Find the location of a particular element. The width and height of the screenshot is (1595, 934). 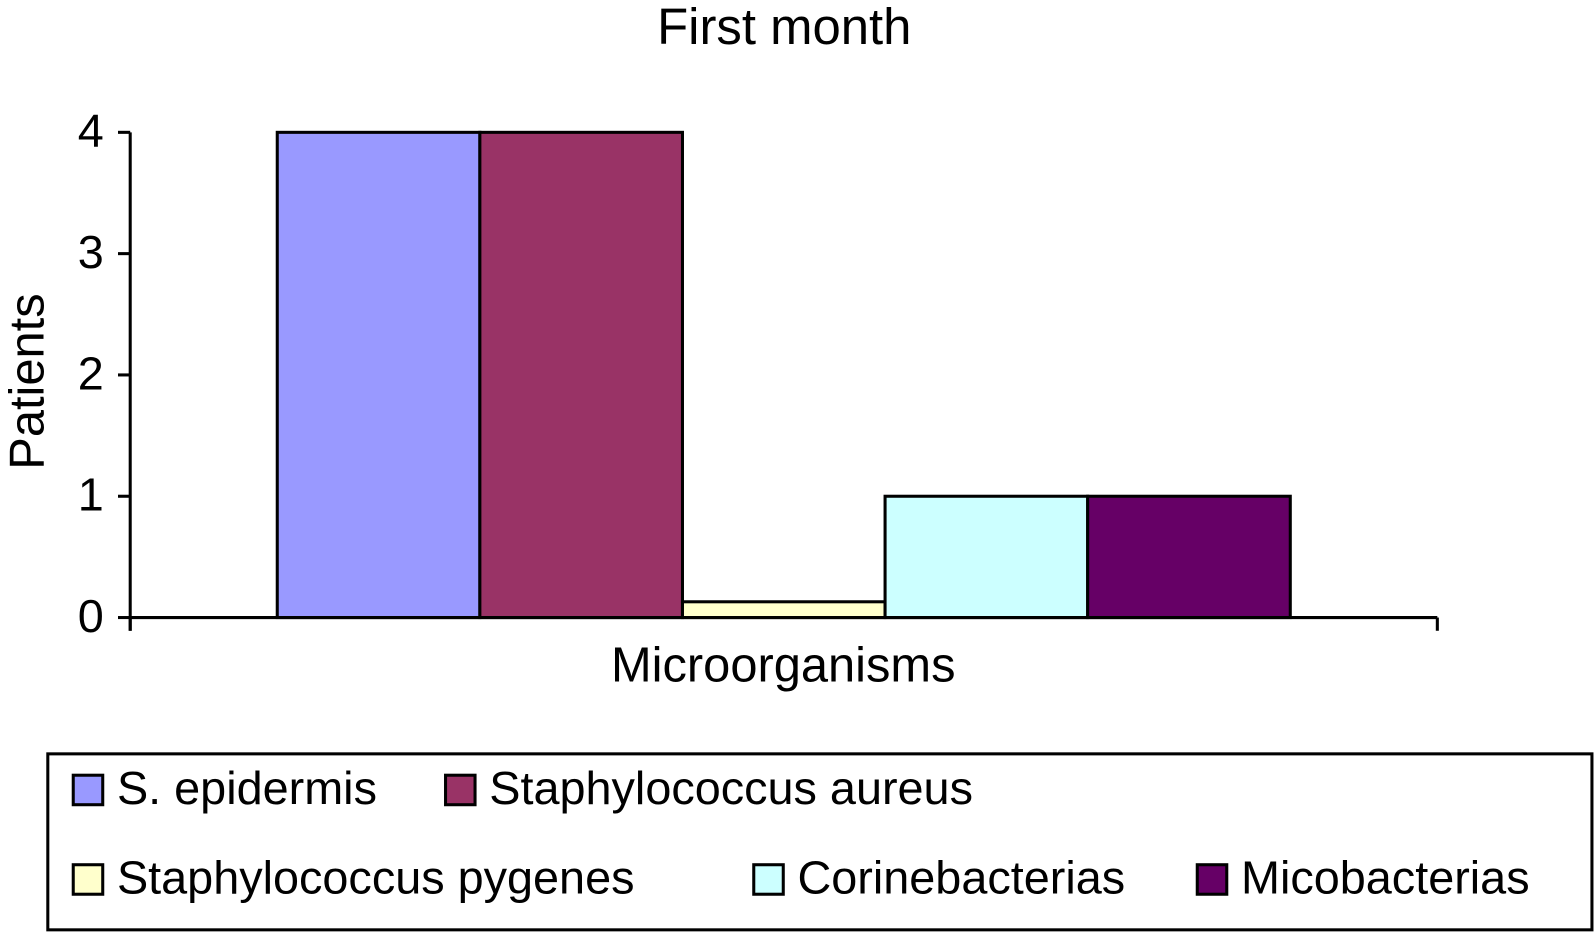

legend-label: S. epidermis is located at coordinates (247, 788).